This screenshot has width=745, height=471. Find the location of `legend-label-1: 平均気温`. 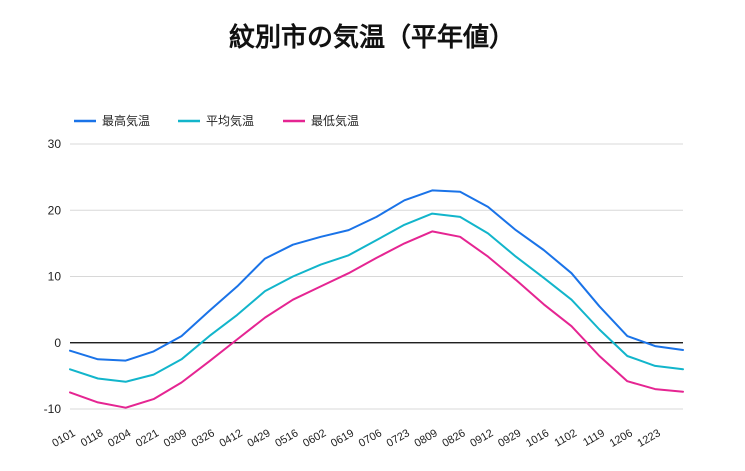

legend-label-1: 平均気温 is located at coordinates (230, 120).